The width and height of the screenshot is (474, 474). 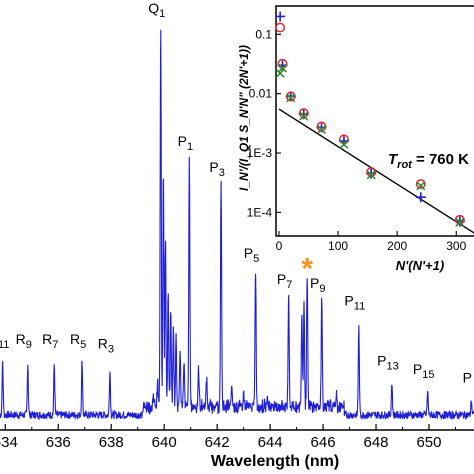 What do you see at coordinates (263, 34) in the screenshot?
I see `inset-y-tick-label: 0.1` at bounding box center [263, 34].